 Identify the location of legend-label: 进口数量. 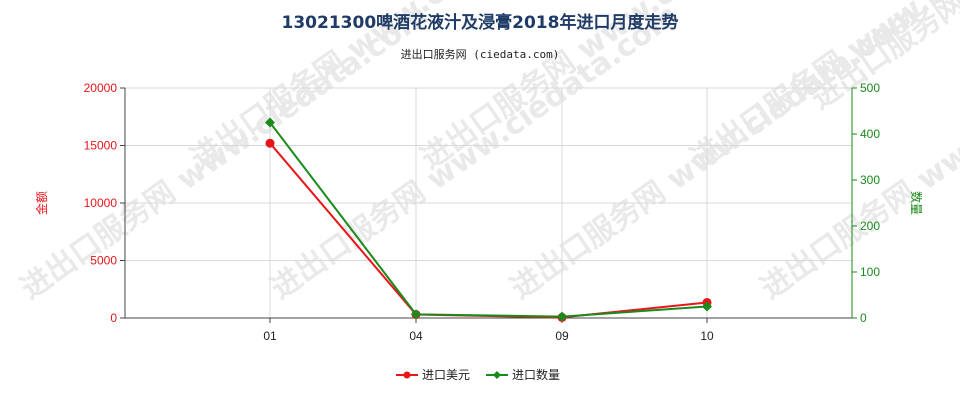
(536, 374).